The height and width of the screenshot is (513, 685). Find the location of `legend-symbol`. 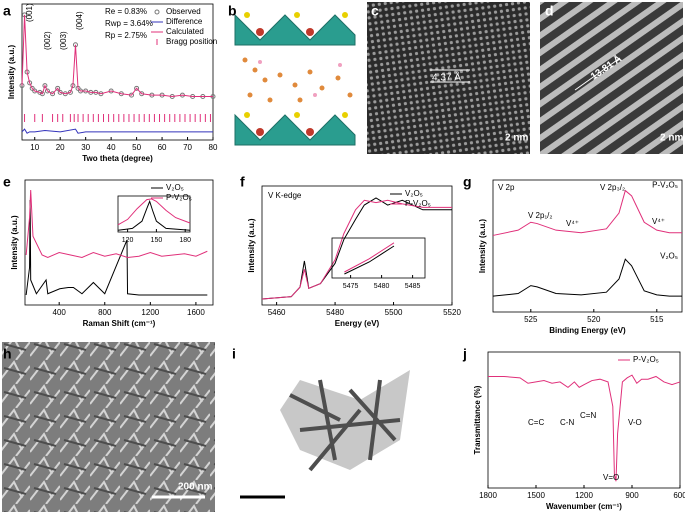

legend-symbol is located at coordinates (157, 12).